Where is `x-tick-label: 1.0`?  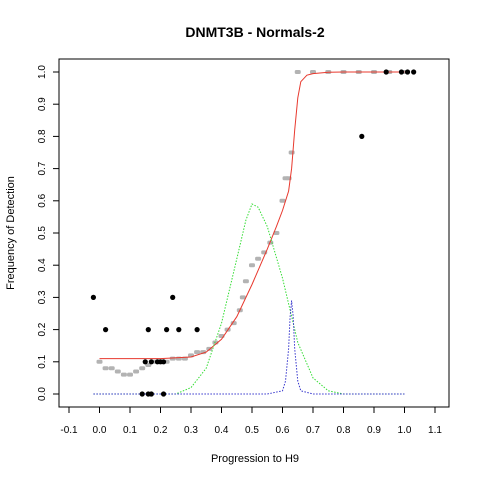 x-tick-label: 1.0 is located at coordinates (405, 430).